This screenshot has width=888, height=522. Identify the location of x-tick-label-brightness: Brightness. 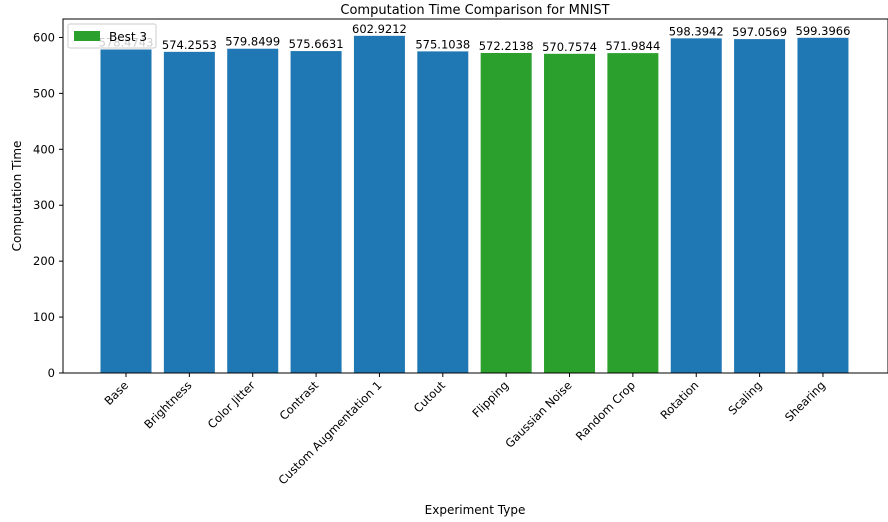
(167, 404).